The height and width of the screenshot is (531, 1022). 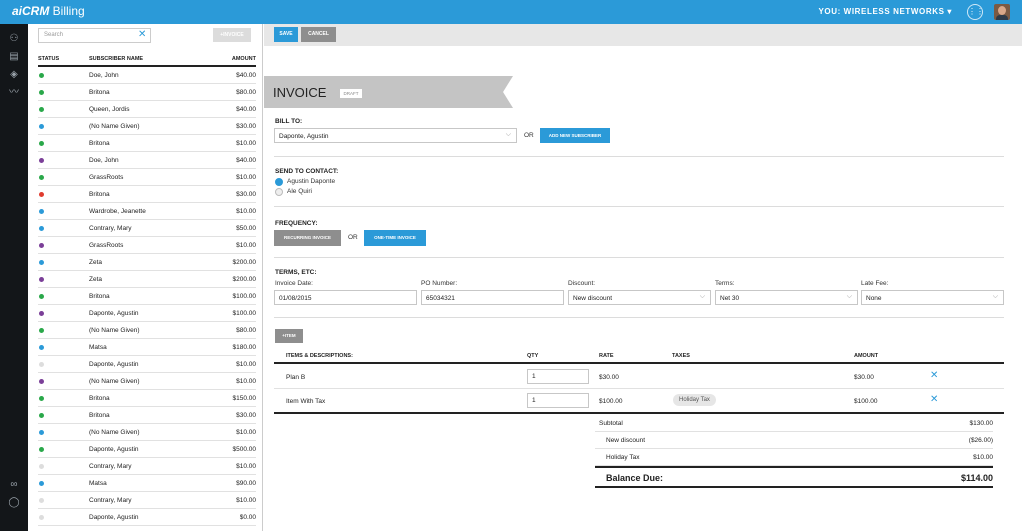 I want to click on add-item-button: +ITEM, so click(x=289, y=336).